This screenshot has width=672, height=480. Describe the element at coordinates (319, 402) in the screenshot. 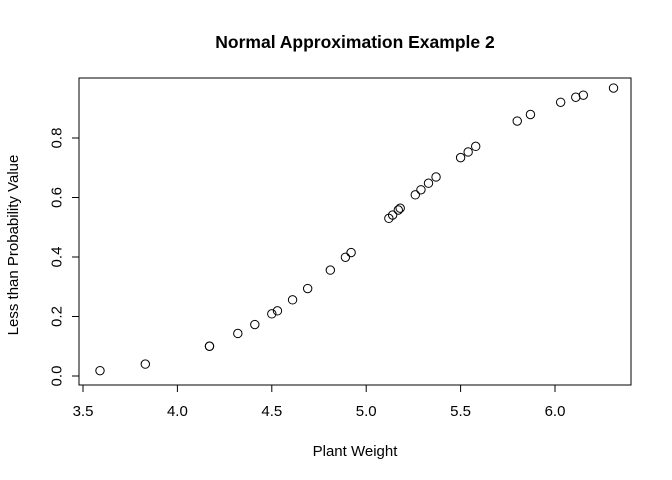

I see `x-axis: 3.5 4.0 4.5 5.0 5.5 6.0` at that location.